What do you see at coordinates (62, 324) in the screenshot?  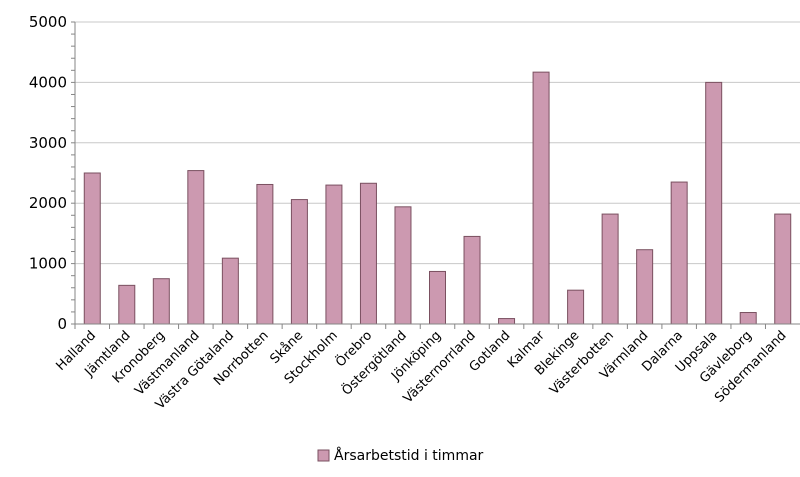 I see `y-tick-label: 0` at bounding box center [62, 324].